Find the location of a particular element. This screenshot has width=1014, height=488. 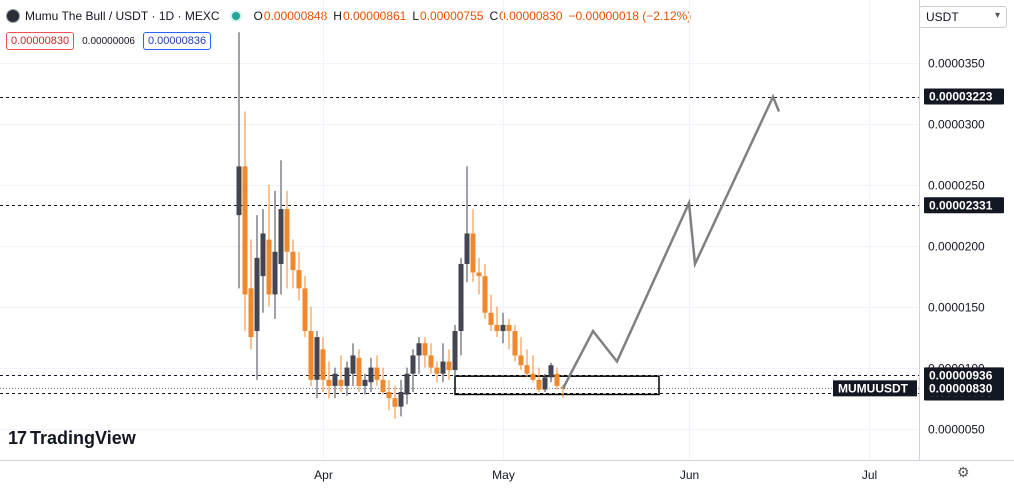

gear-icon: ⚙ is located at coordinates (963, 472).